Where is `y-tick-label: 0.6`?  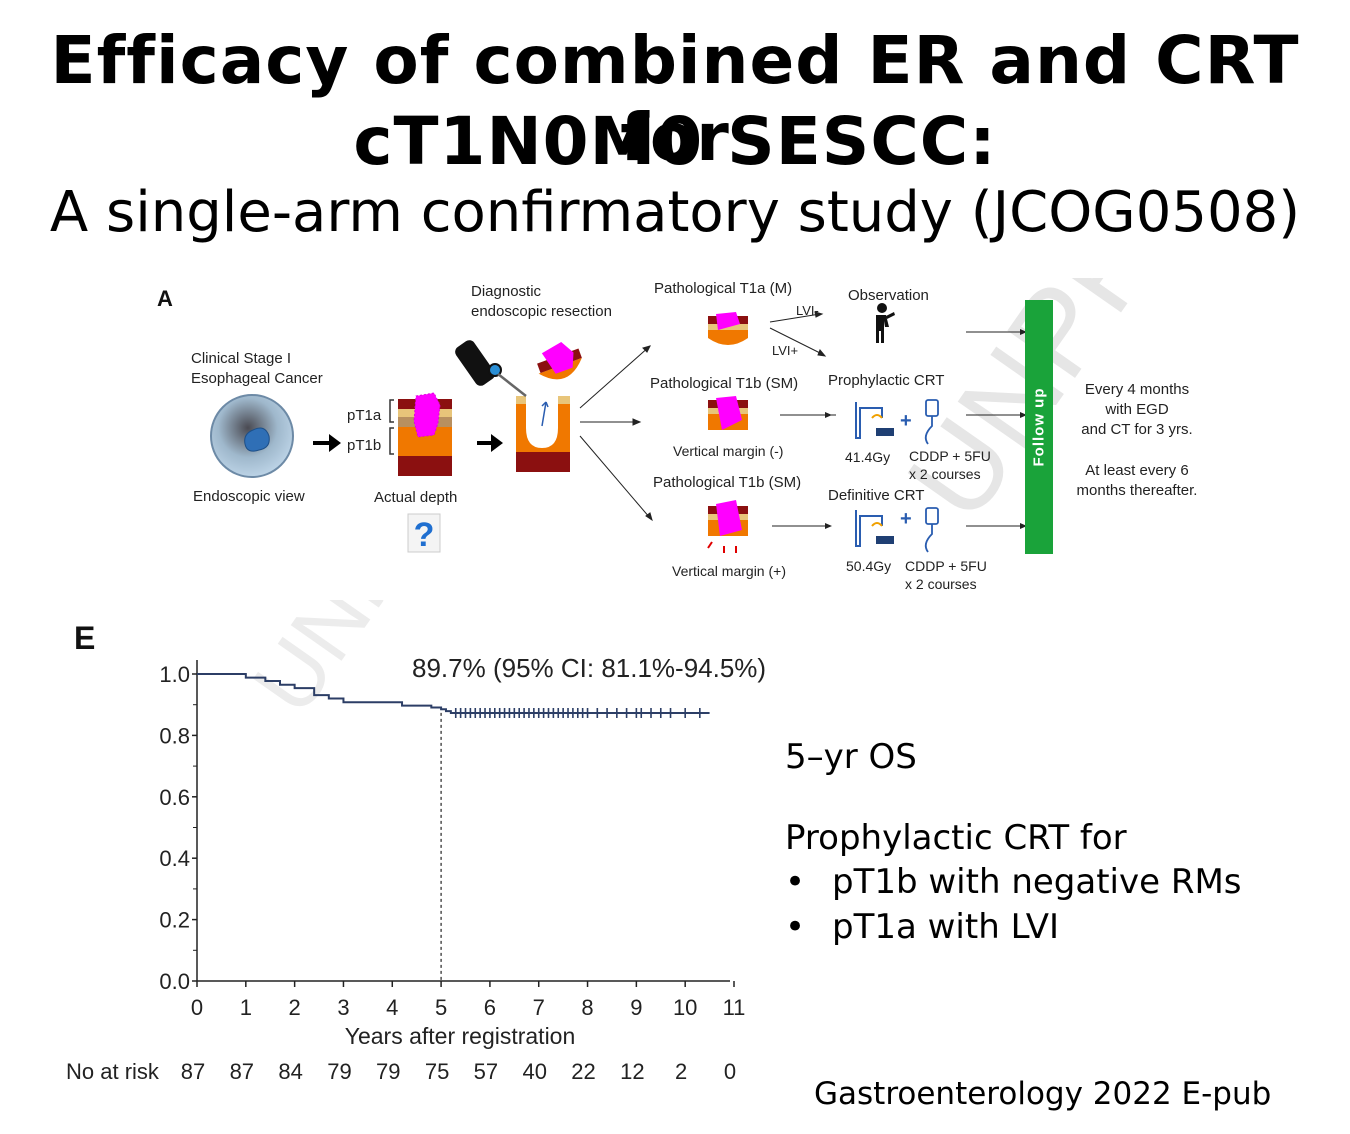 y-tick-label: 0.6 is located at coordinates (174, 797).